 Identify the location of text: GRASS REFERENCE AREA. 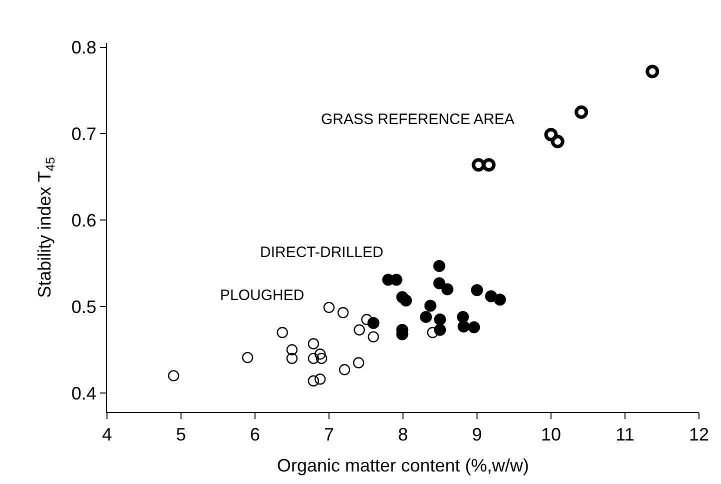
(417, 119).